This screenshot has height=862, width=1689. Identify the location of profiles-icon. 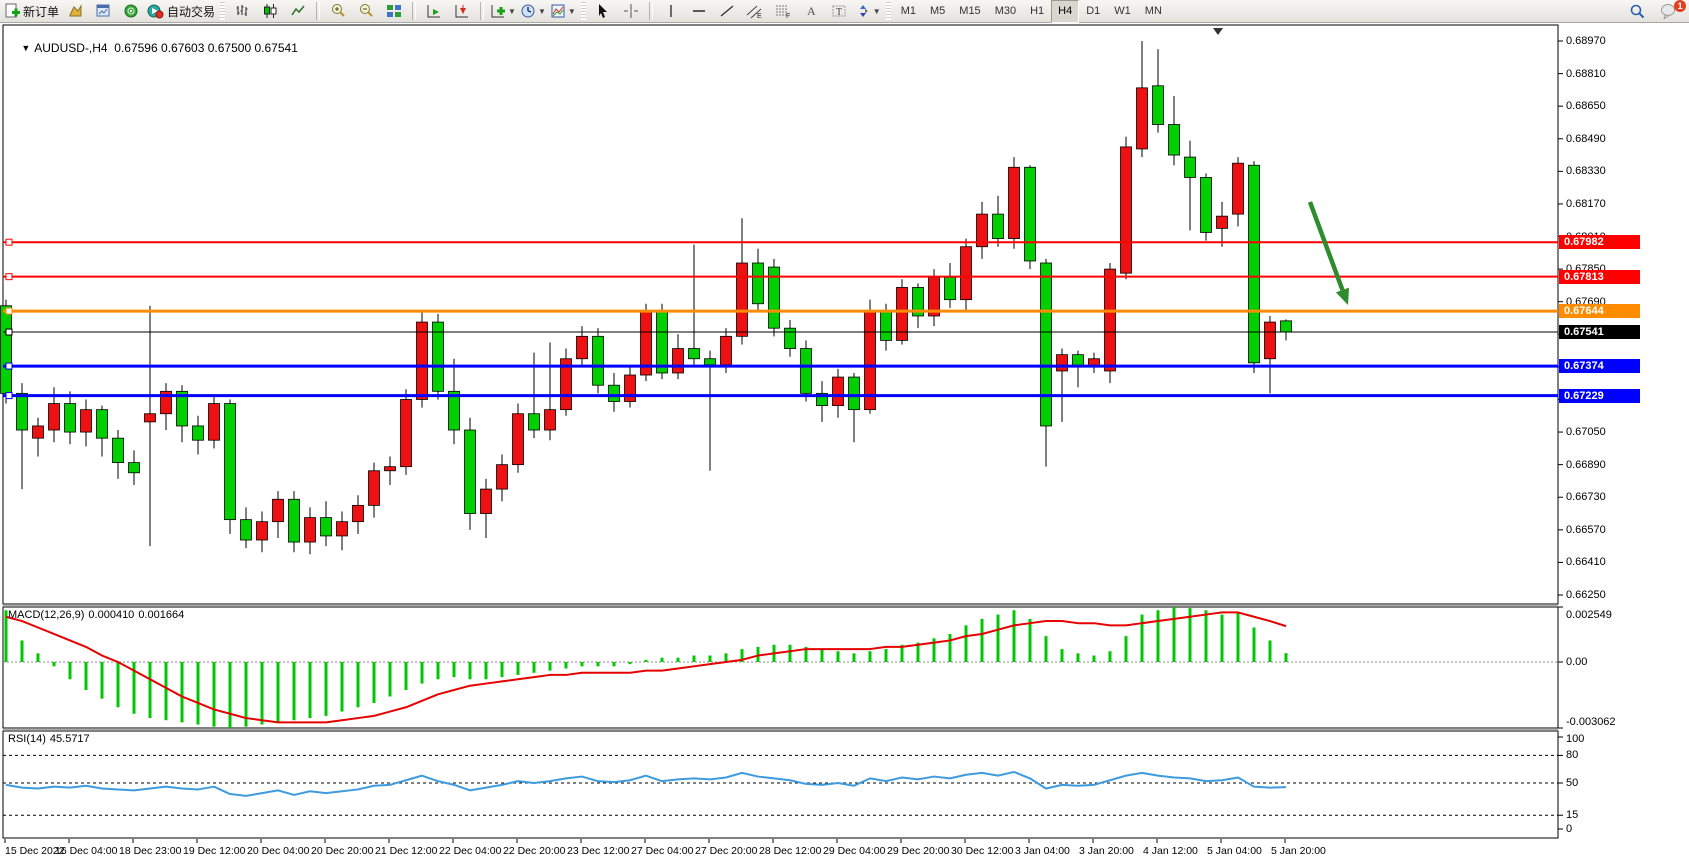
(75, 11).